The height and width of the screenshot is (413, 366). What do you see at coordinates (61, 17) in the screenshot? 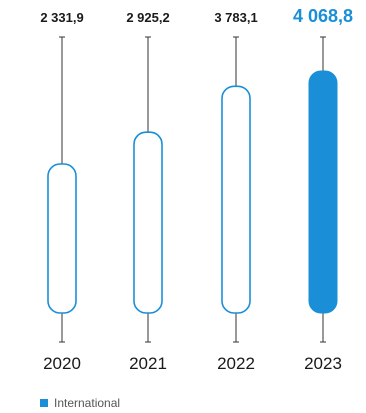
I see `value-label-2020: 2 331,9` at bounding box center [61, 17].